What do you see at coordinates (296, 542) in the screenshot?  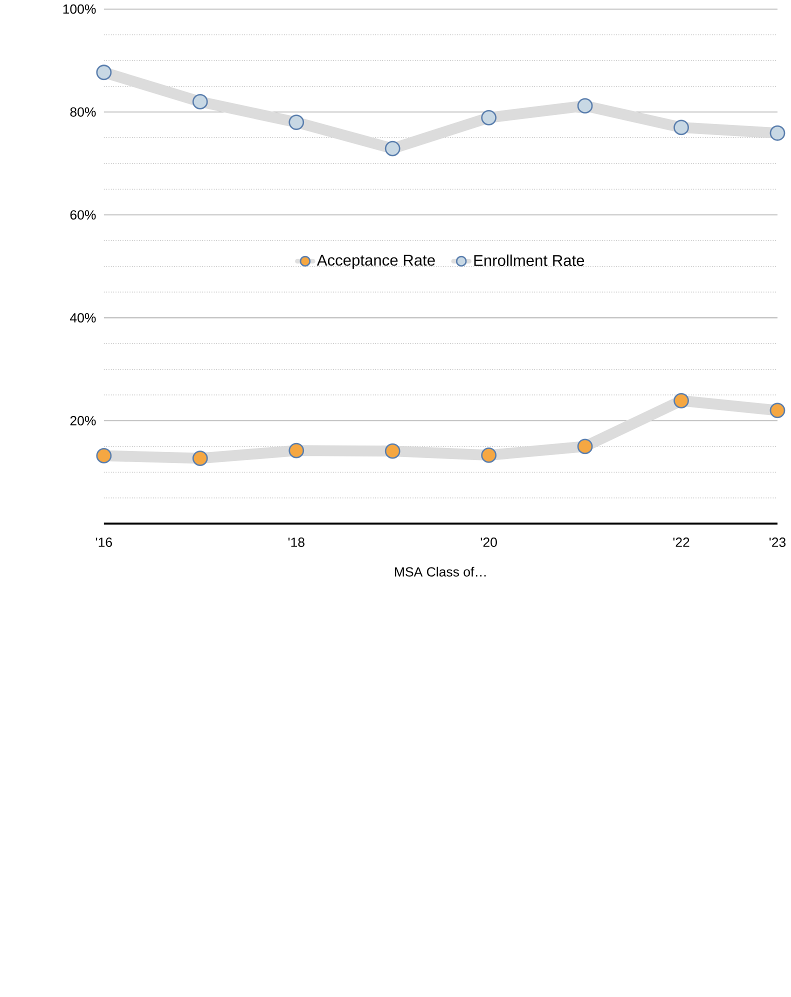 I see `x-tick-label: '18` at bounding box center [296, 542].